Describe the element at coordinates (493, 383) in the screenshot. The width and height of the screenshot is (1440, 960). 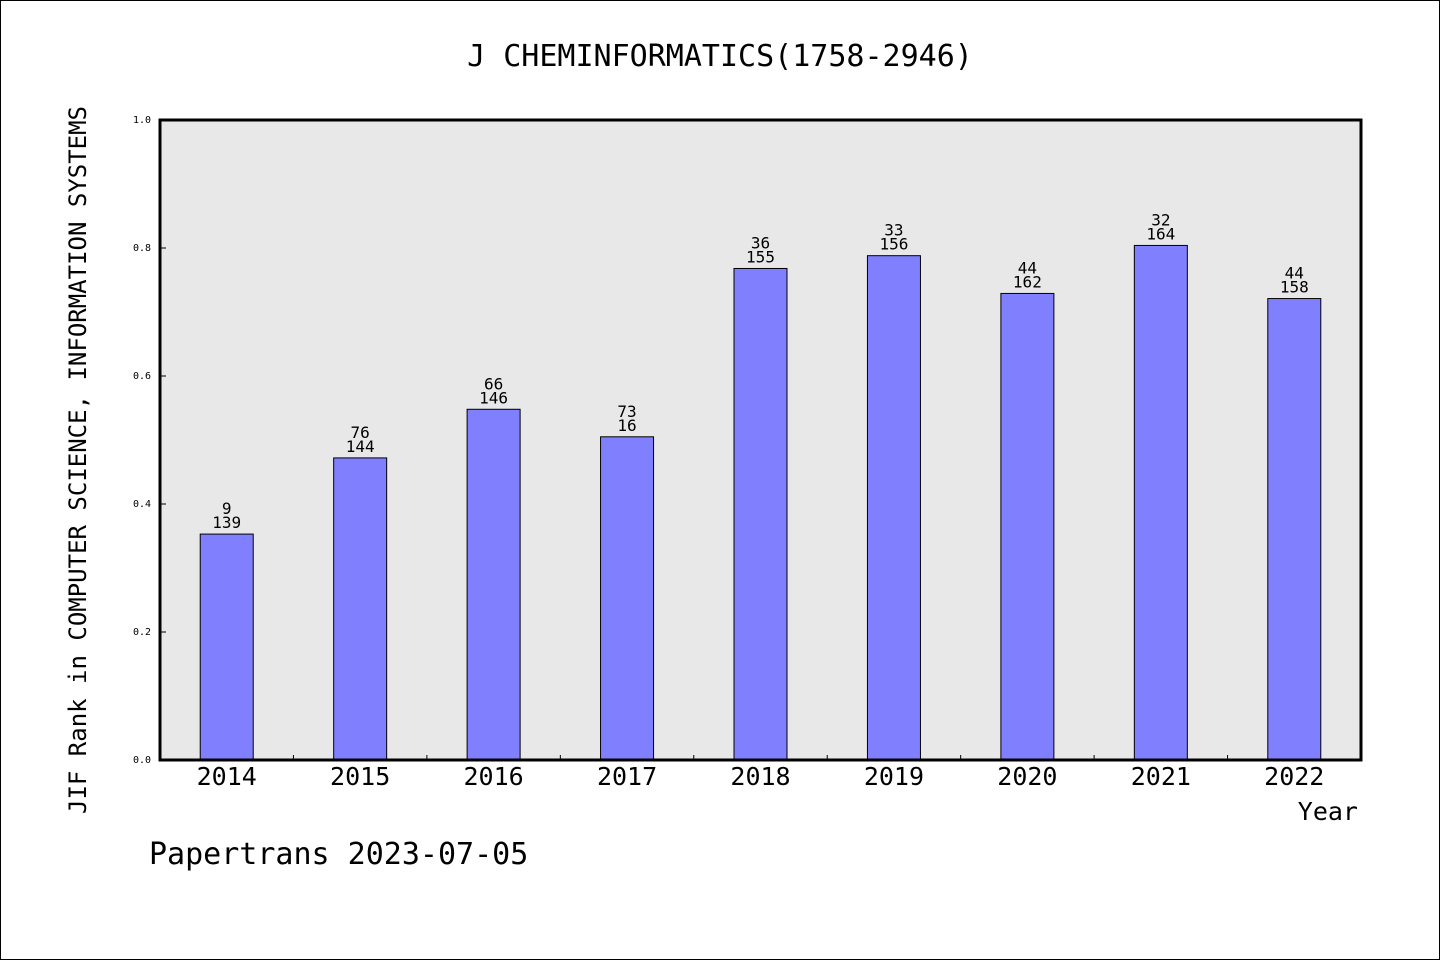
I see `bar-rank-label: 66` at that location.